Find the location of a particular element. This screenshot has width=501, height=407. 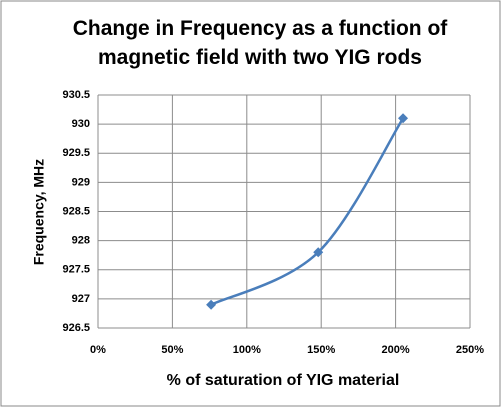

y-tick-label: 926.5 is located at coordinates (76, 328).